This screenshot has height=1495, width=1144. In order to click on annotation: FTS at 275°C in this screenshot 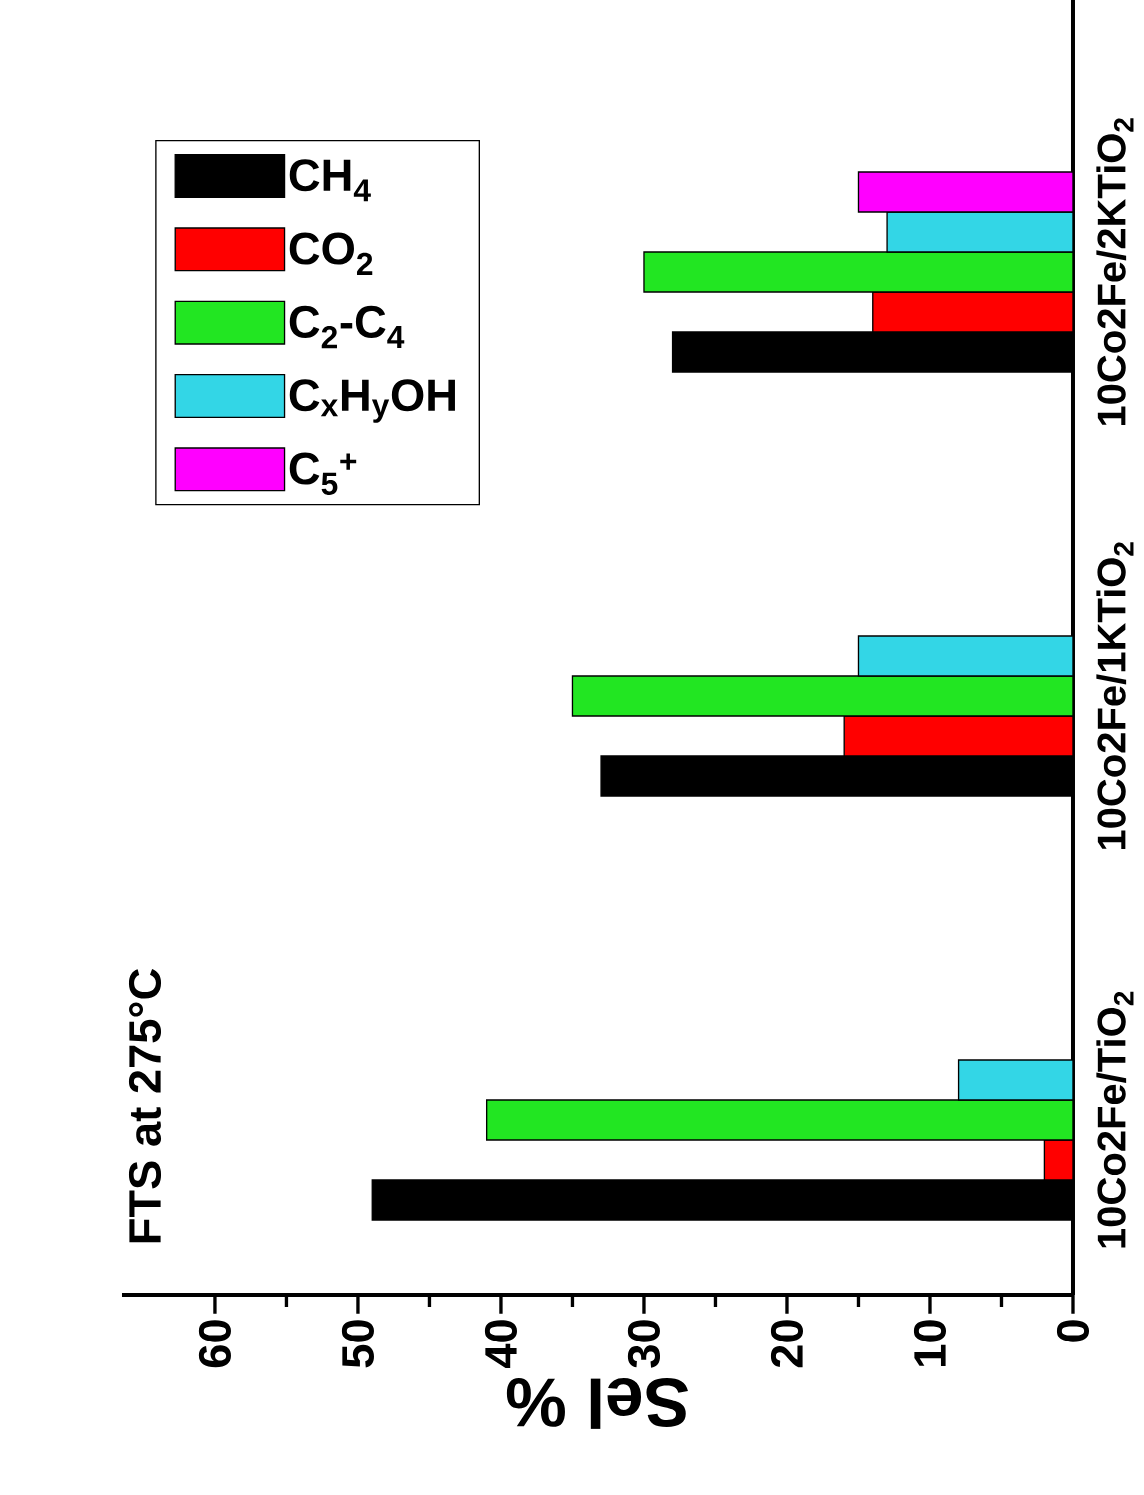, I will do `click(145, 1105)`.